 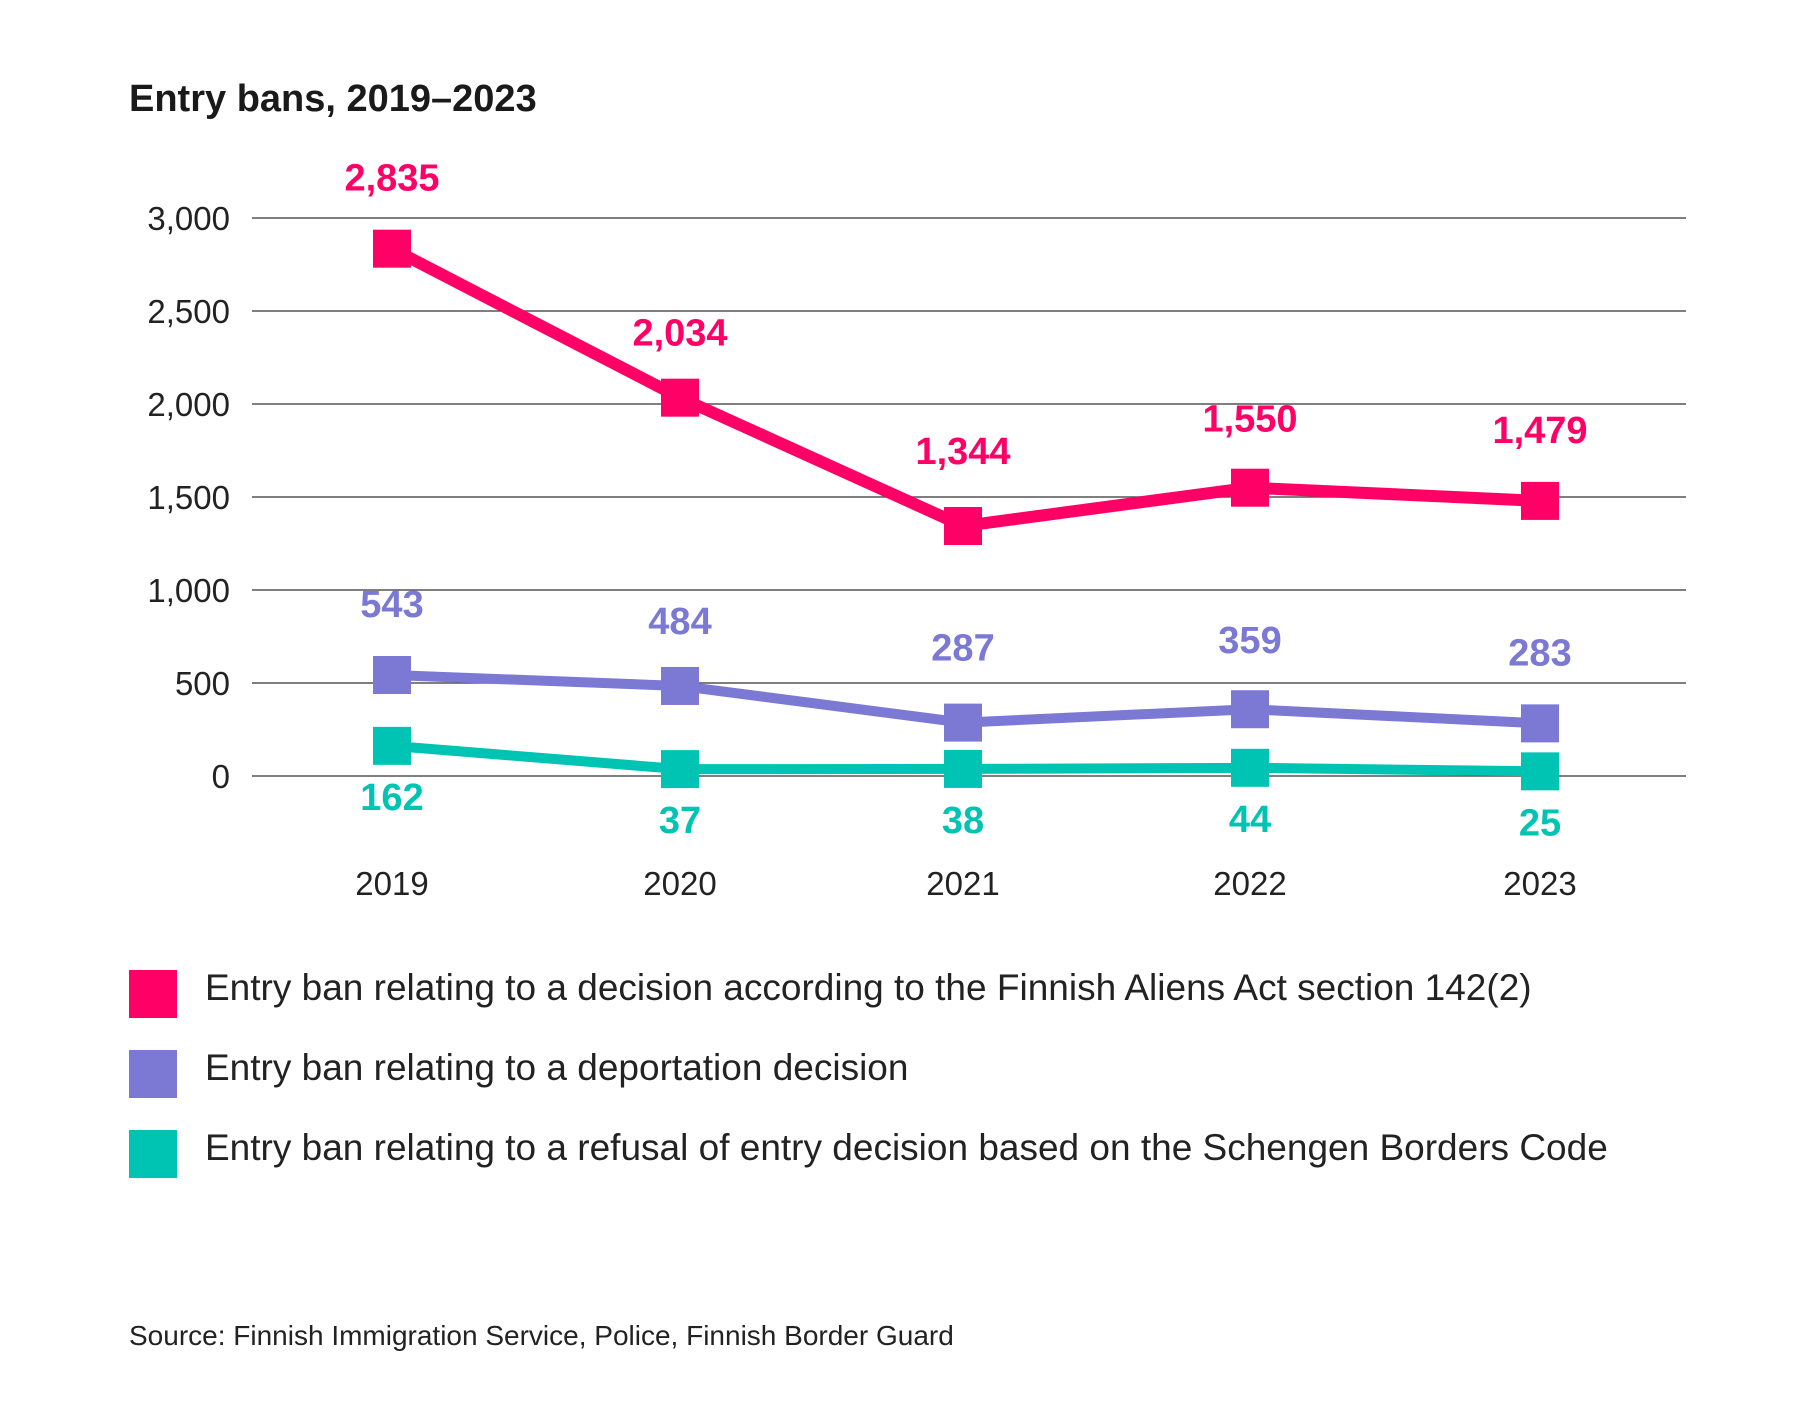 I want to click on data-label: 162, so click(x=391, y=798).